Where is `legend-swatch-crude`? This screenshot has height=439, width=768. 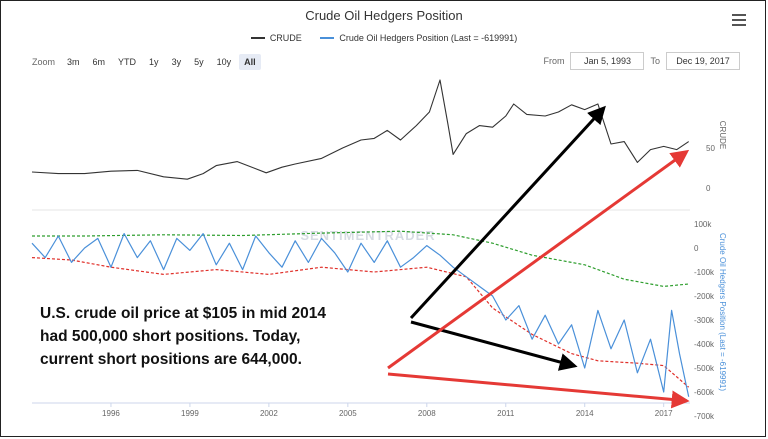
legend-swatch-crude is located at coordinates (257, 38).